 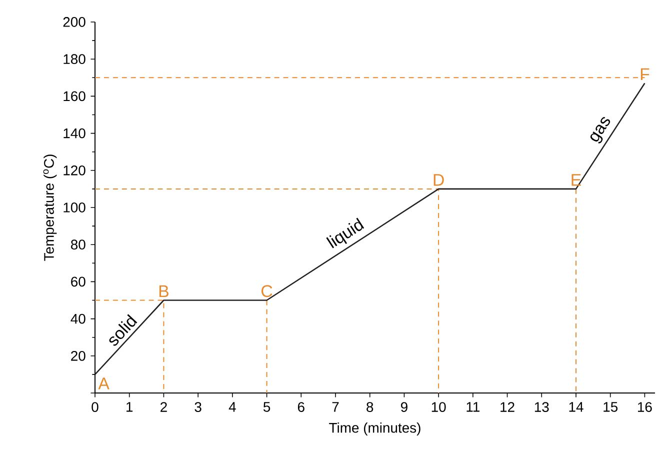 What do you see at coordinates (576, 180) in the screenshot?
I see `annotation: E` at bounding box center [576, 180].